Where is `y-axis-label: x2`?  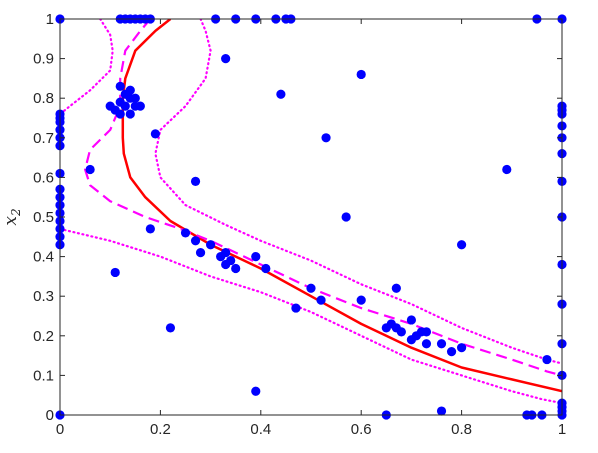 y-axis-label: x2 is located at coordinates (12, 216).